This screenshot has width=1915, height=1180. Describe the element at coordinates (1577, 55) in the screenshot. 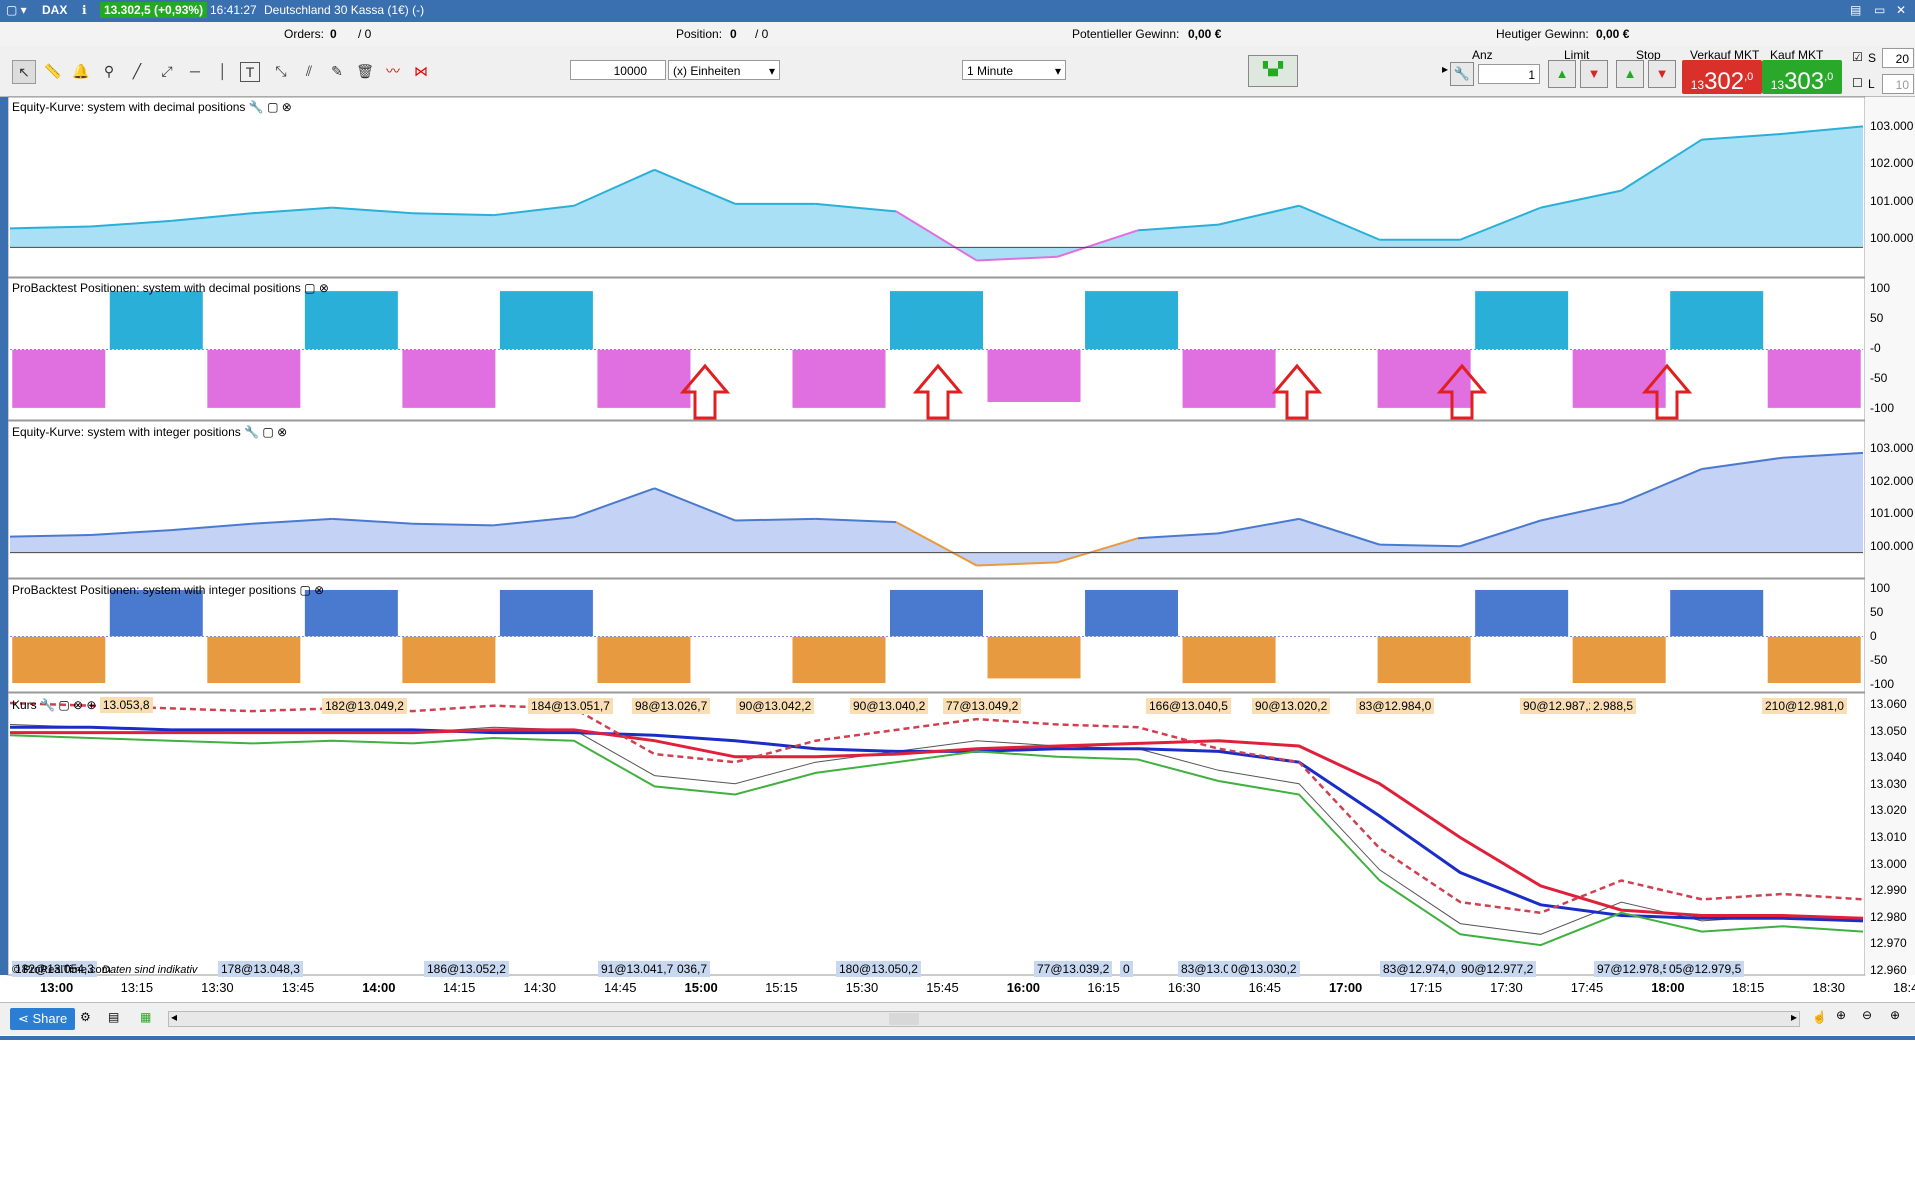

I see `limit-label: Limit` at that location.